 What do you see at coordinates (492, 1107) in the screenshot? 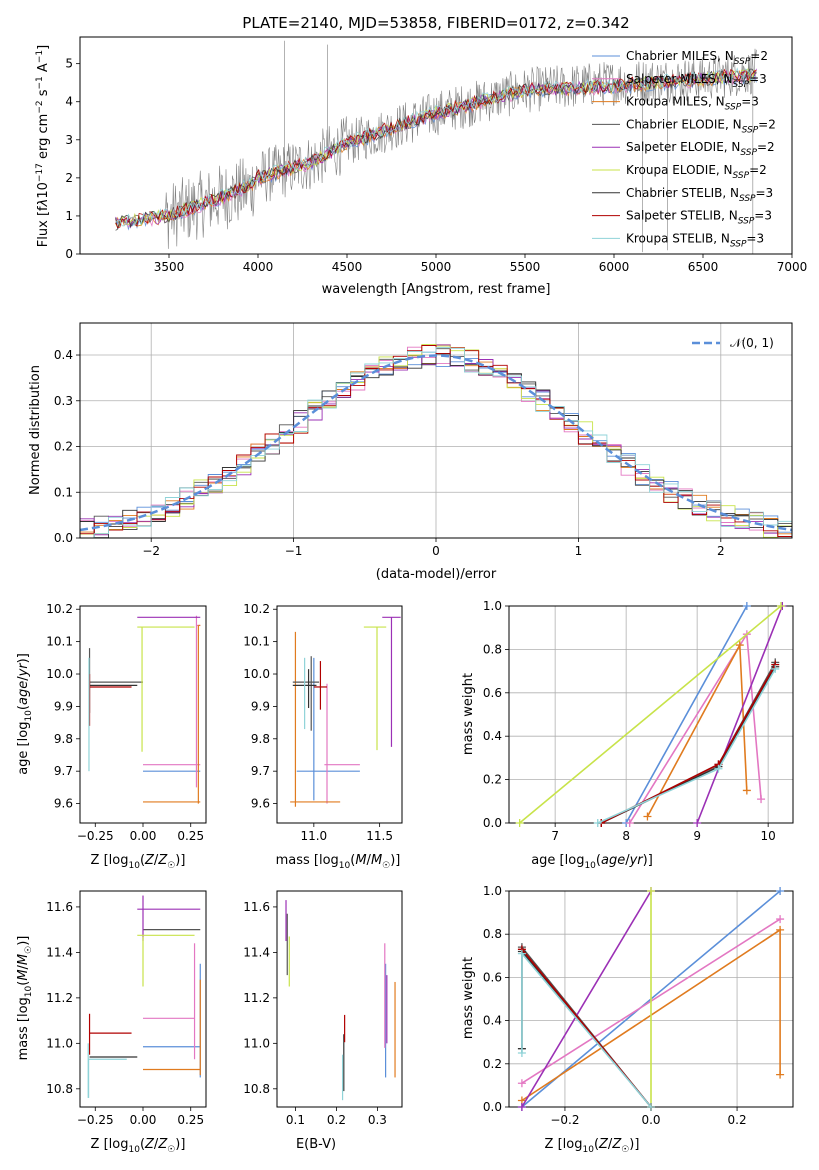
I see `wZ-ytick-label: 0.0` at bounding box center [492, 1107].